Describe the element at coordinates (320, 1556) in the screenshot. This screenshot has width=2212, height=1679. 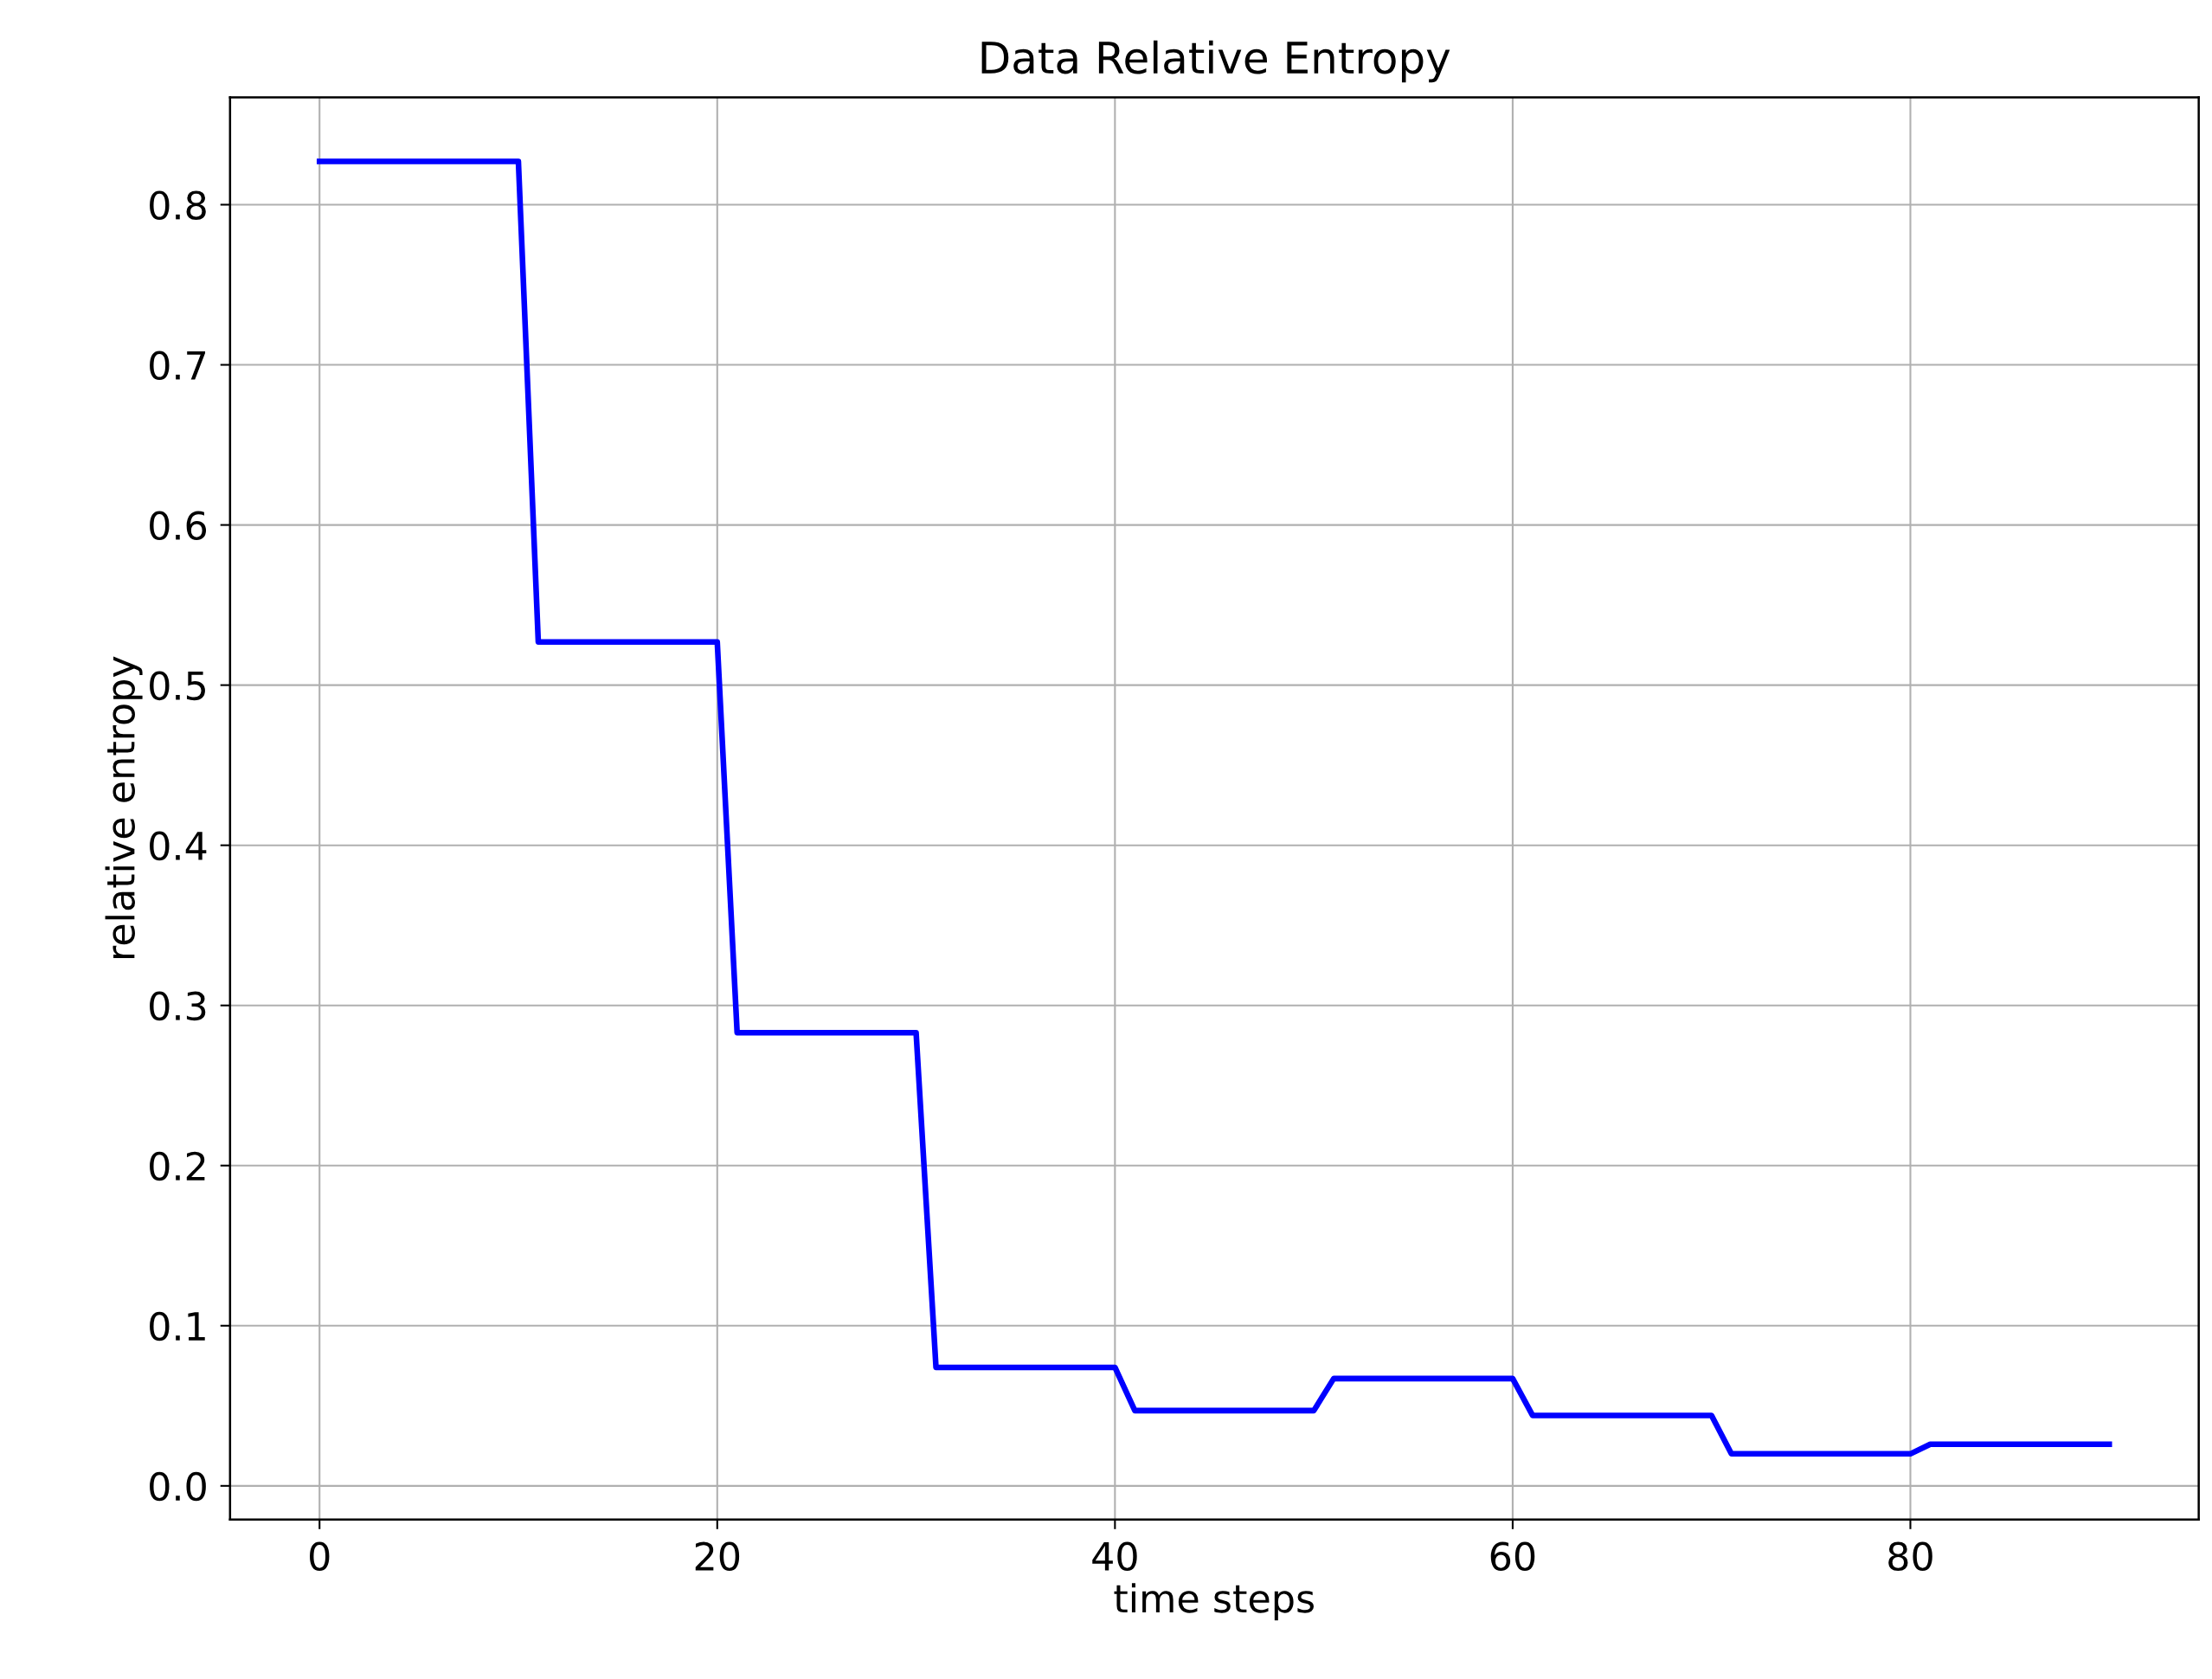
I see `x-tick-label: 0` at that location.